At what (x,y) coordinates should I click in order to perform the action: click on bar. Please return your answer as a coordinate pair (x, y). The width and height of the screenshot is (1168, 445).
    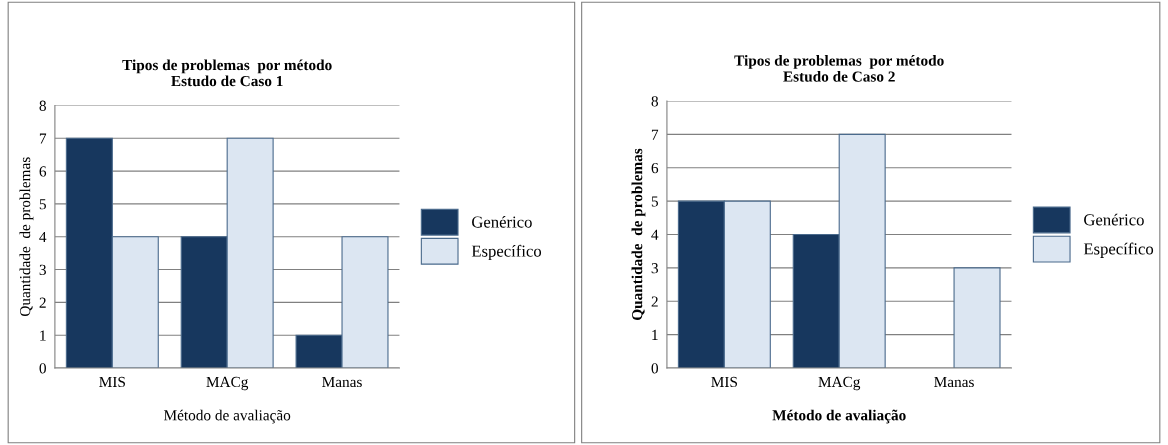
    Looking at the image, I should click on (977, 318).